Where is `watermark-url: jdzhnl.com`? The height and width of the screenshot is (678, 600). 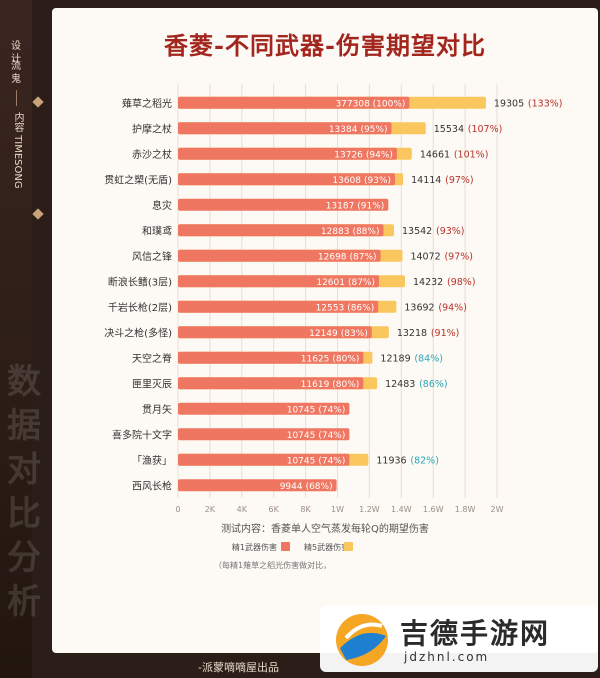
watermark-url: jdzhnl.com is located at coordinates (447, 657).